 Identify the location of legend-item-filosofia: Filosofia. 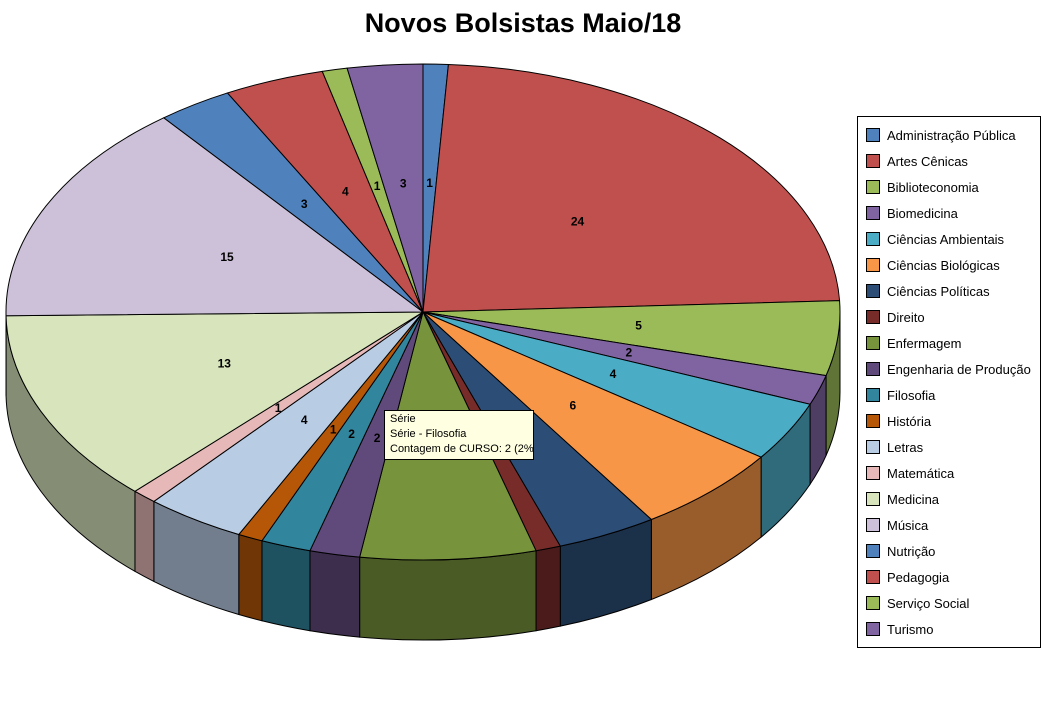
(951, 395).